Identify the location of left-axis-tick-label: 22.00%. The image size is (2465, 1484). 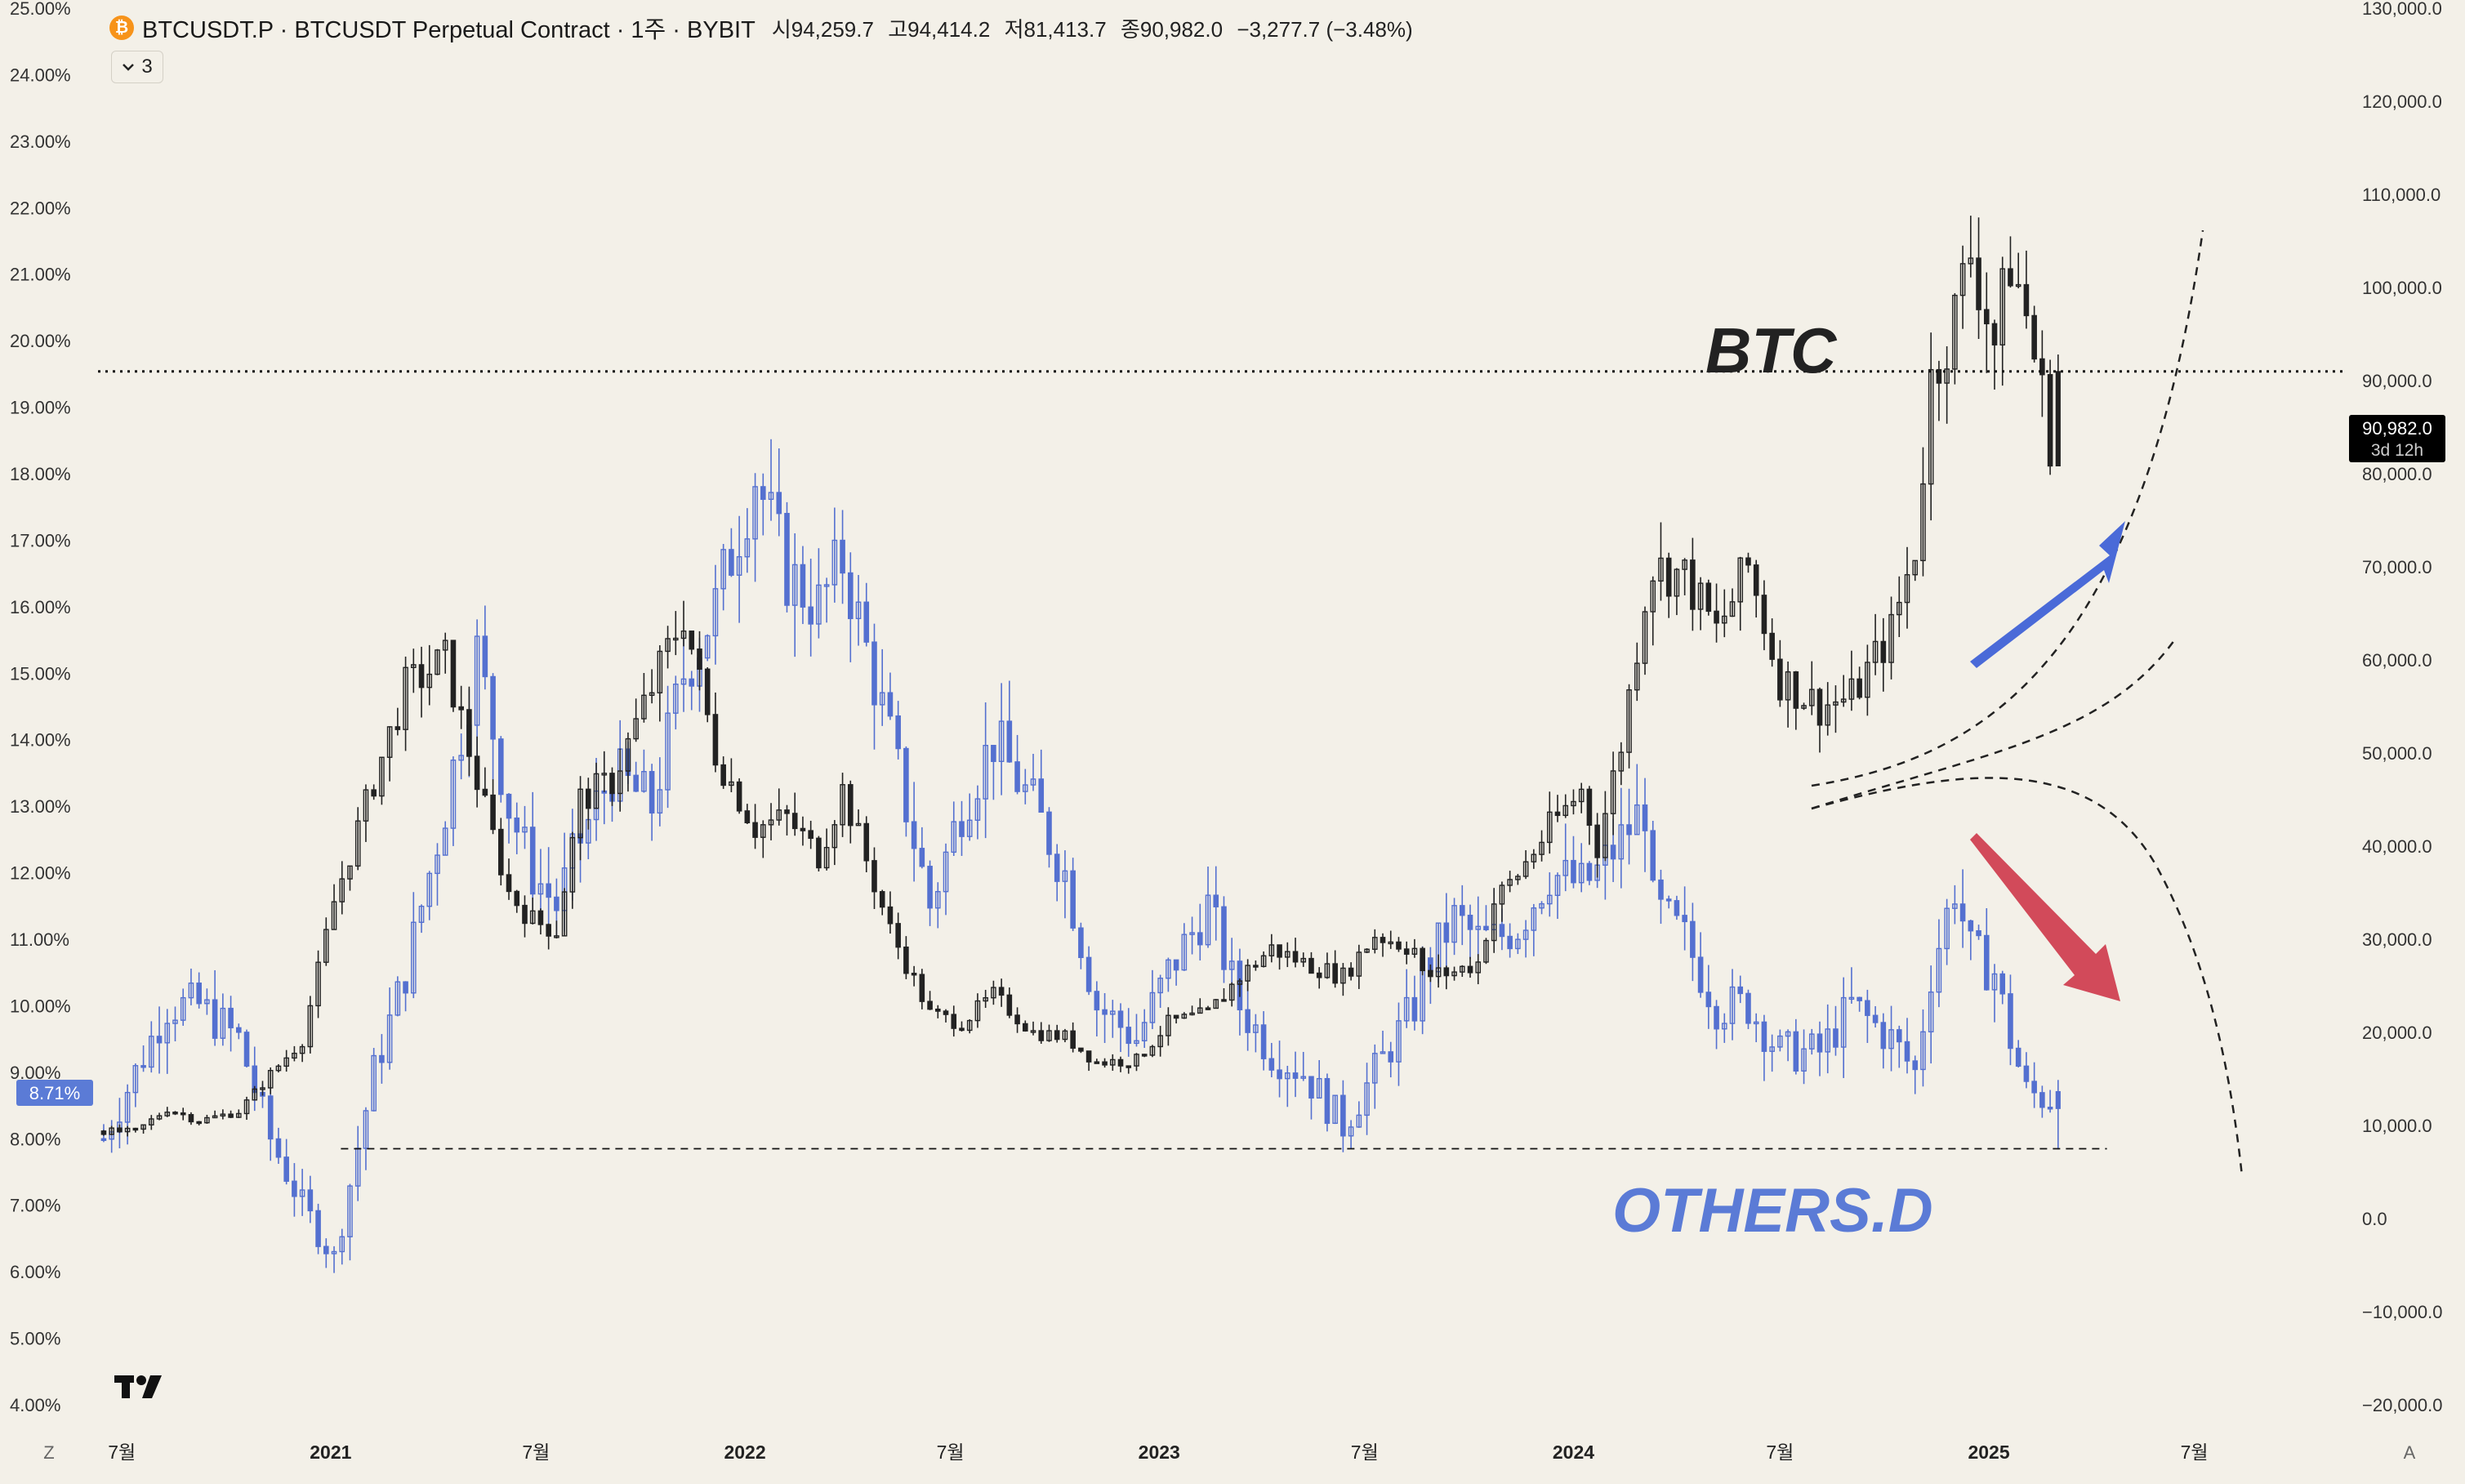
(40, 208).